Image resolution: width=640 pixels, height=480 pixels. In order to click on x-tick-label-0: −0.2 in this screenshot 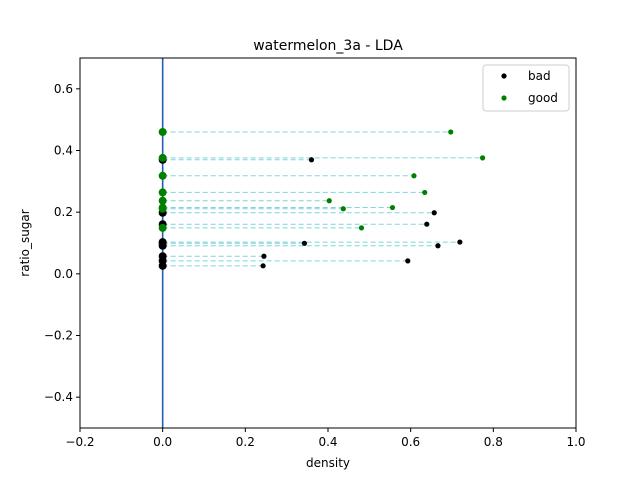, I will do `click(79, 442)`.